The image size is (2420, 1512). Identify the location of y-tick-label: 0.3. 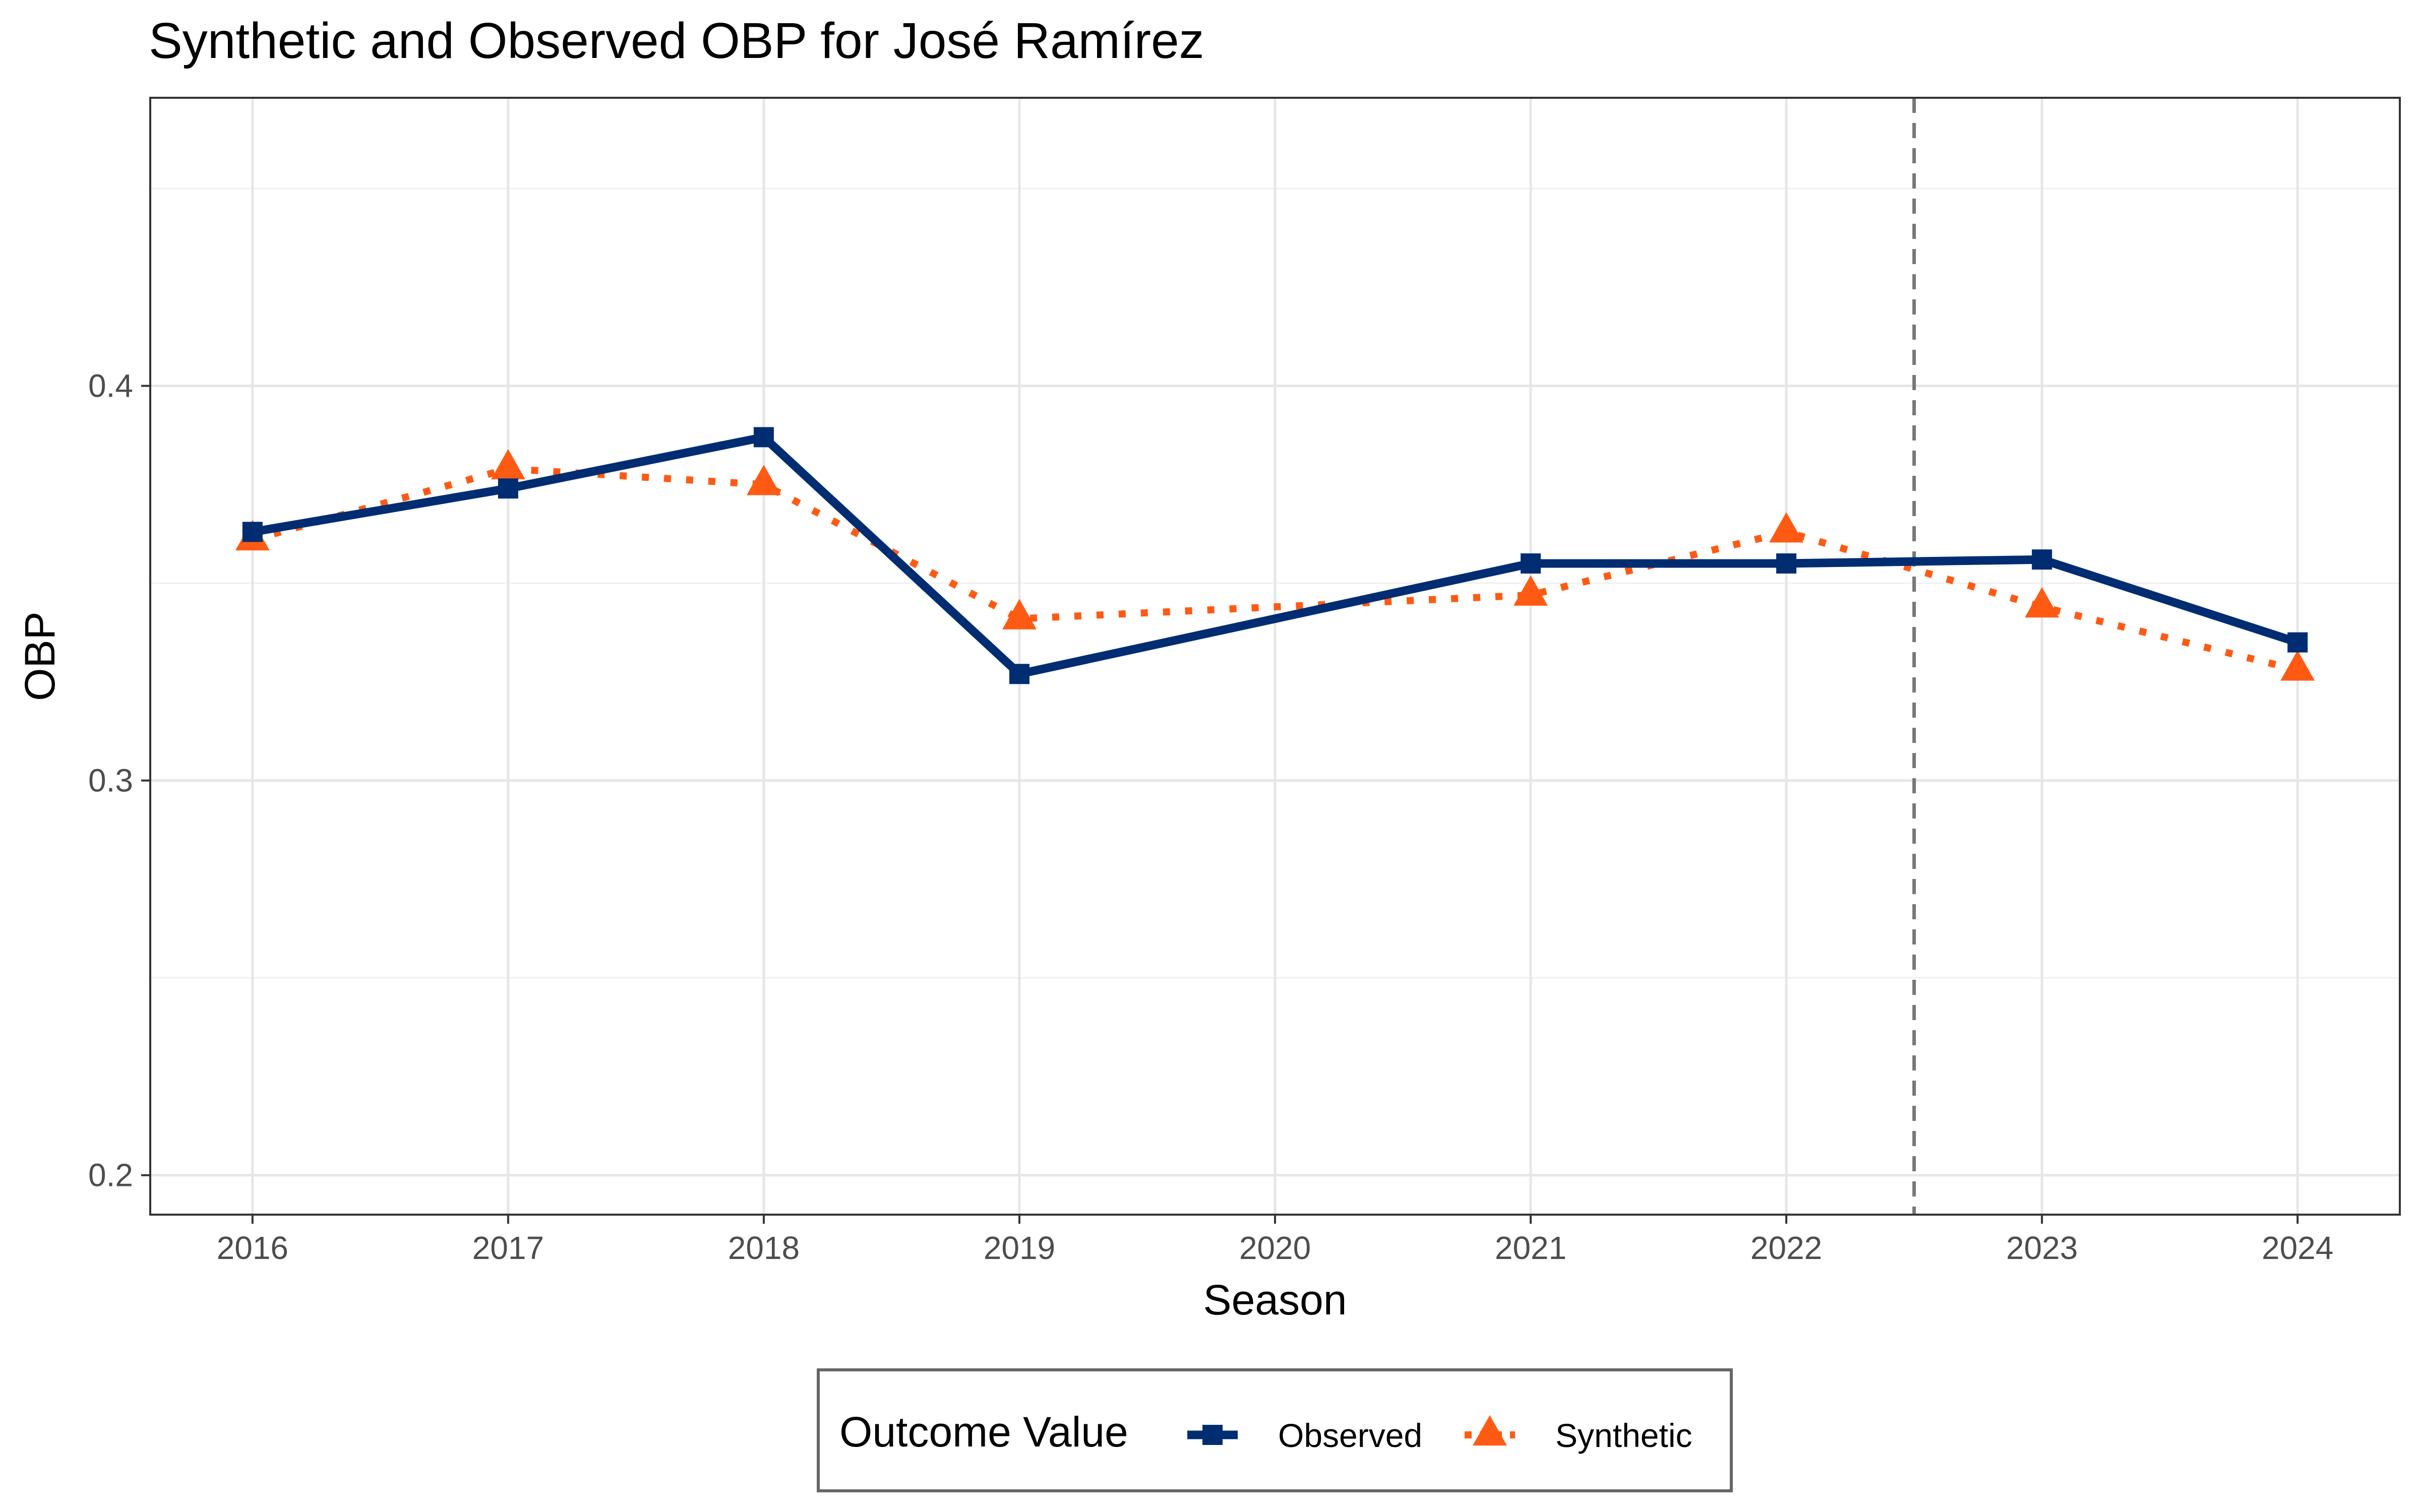
(110, 781).